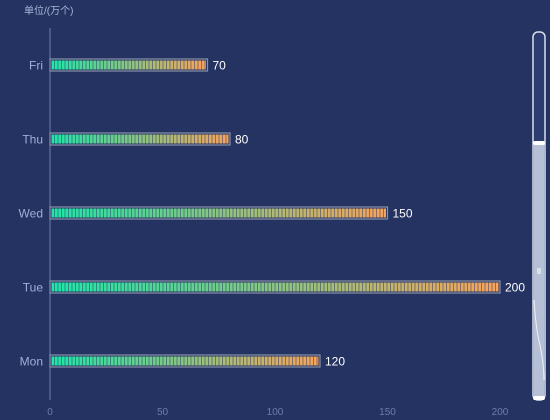  What do you see at coordinates (539, 271) in the screenshot?
I see `scrollbar-selected-range` at bounding box center [539, 271].